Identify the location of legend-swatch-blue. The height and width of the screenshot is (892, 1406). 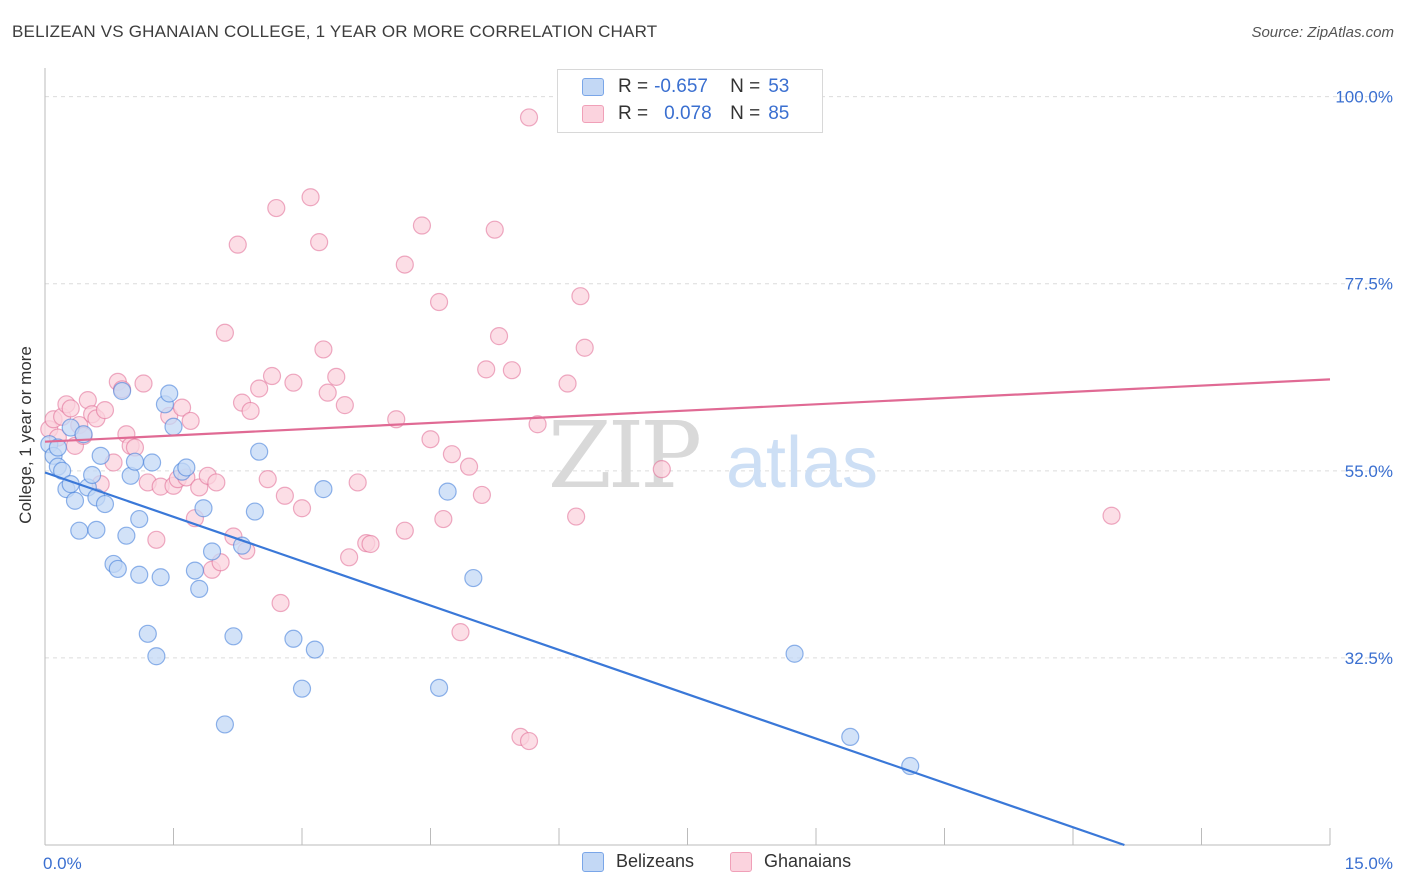
(593, 87).